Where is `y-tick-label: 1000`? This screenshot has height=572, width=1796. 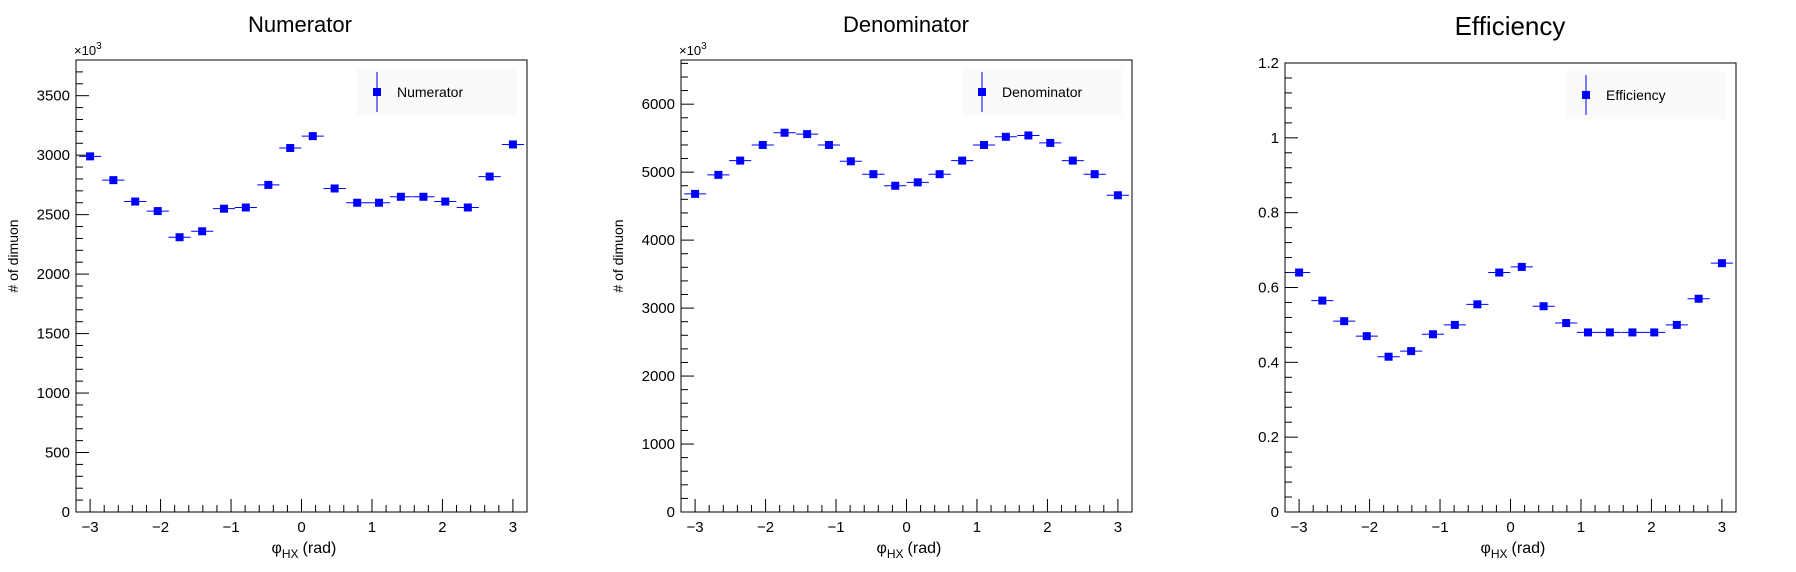
y-tick-label: 1000 is located at coordinates (53, 393).